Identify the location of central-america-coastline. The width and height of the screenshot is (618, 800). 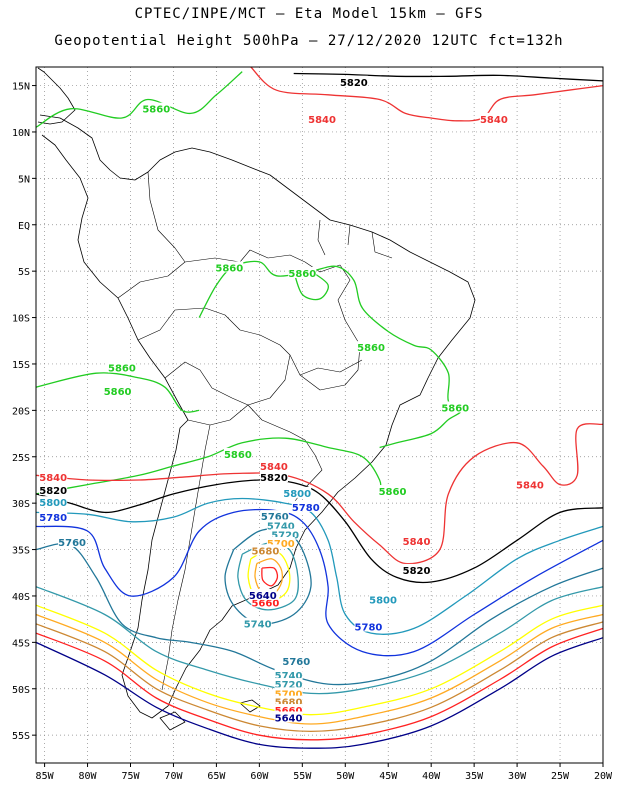
(56, 96).